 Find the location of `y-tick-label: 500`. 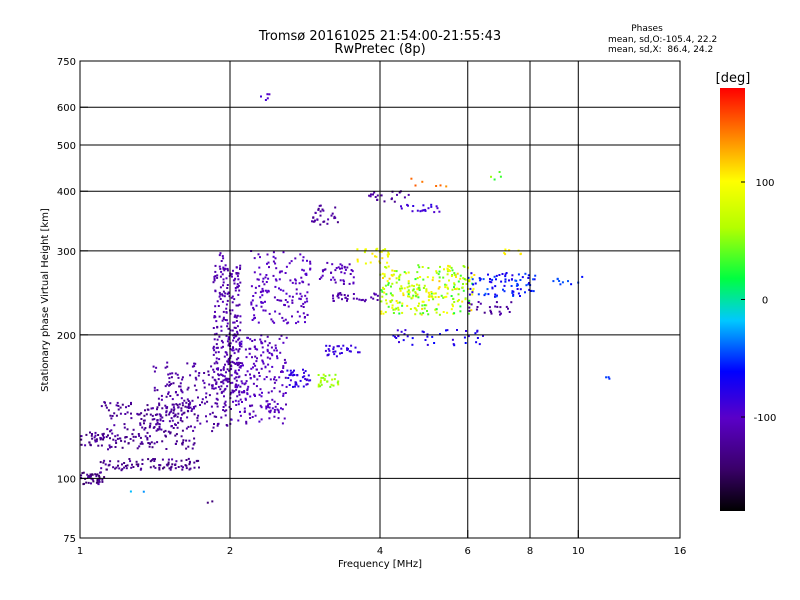

y-tick-label: 500 is located at coordinates (66, 146).